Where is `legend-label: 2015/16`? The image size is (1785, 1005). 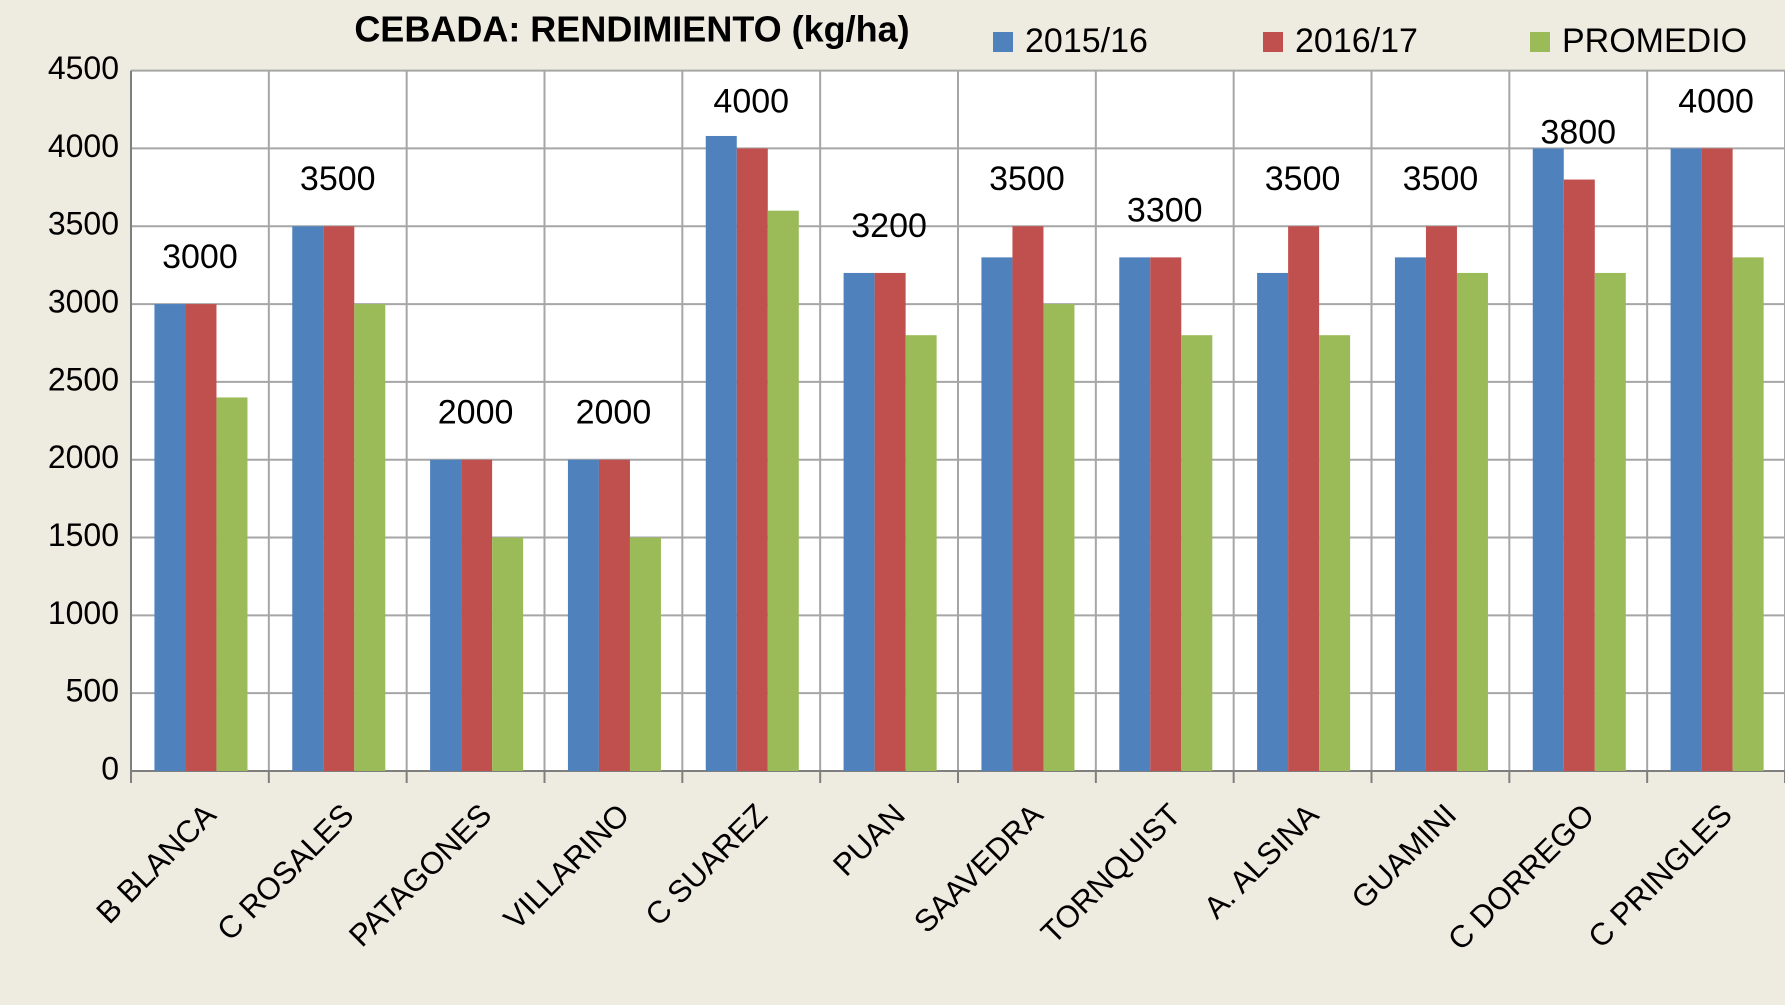
legend-label: 2015/16 is located at coordinates (1086, 41).